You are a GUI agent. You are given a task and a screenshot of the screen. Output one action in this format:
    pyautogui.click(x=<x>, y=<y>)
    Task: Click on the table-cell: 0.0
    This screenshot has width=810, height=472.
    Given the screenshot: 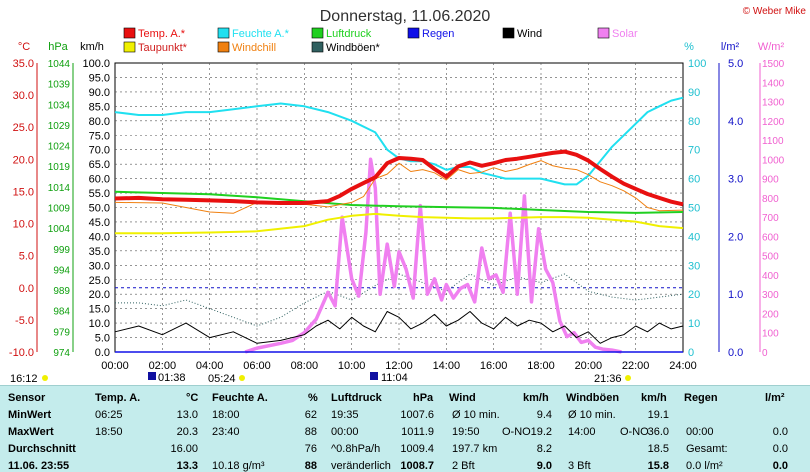 What is the action you would take?
    pyautogui.click(x=780, y=449)
    